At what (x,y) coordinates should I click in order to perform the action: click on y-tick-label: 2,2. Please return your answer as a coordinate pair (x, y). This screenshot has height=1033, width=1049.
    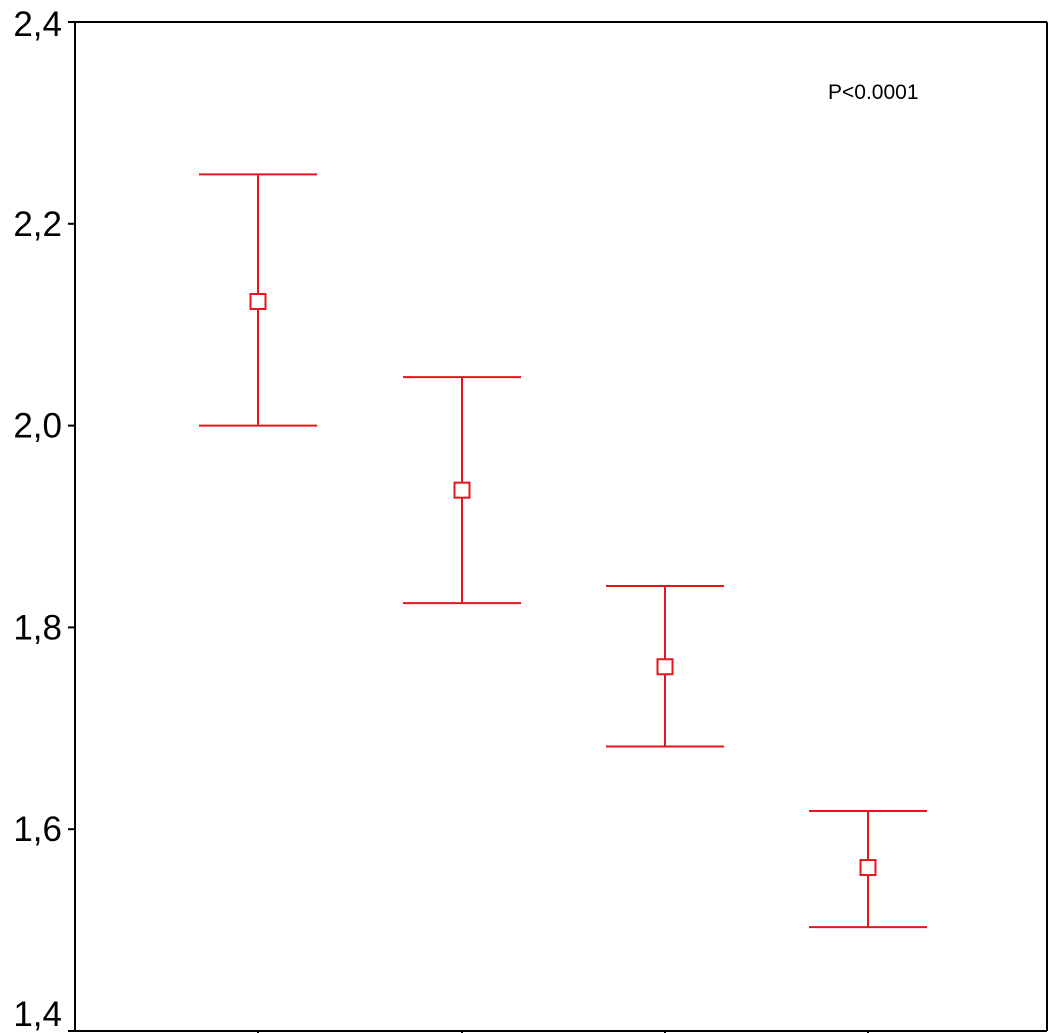
    Looking at the image, I should click on (37, 224).